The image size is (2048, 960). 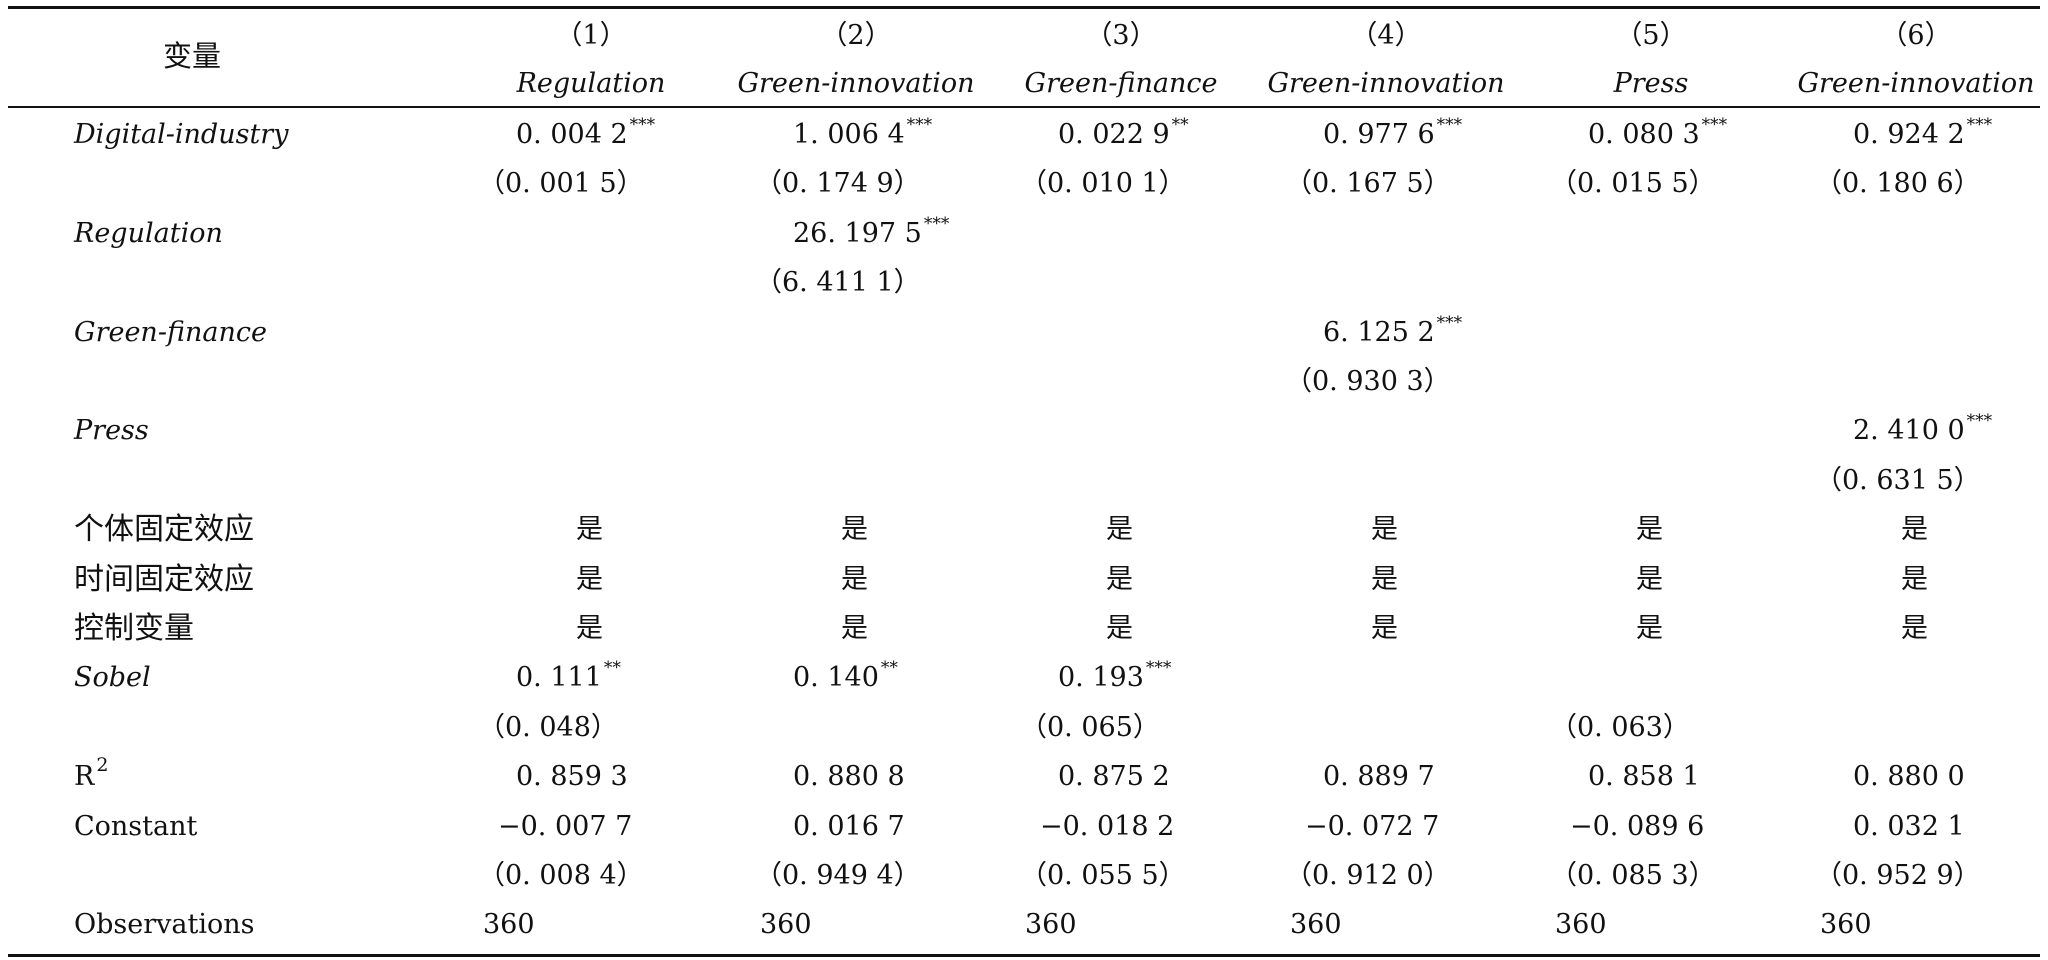 I want to click on column-name-1: Regulation, so click(x=591, y=83).